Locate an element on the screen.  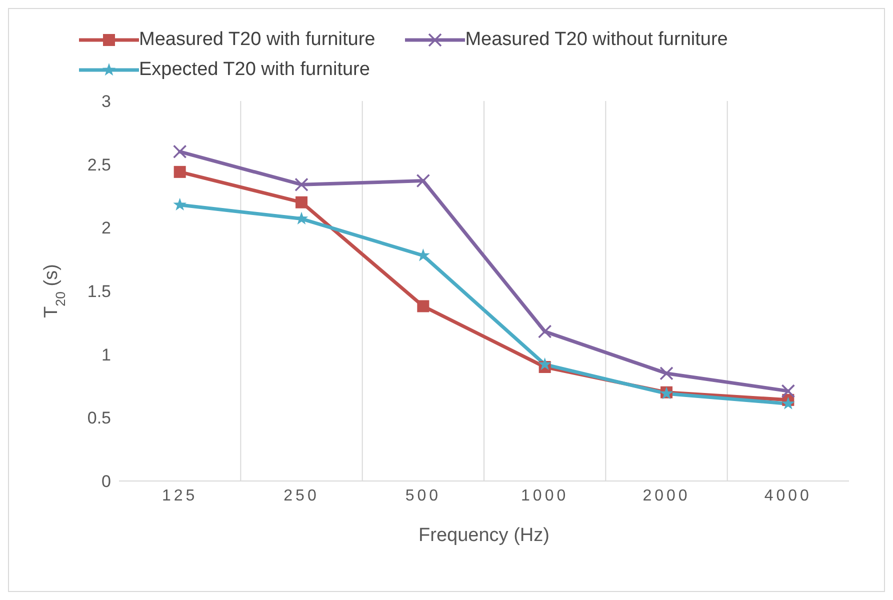
x-tick-label: 1000 is located at coordinates (545, 495).